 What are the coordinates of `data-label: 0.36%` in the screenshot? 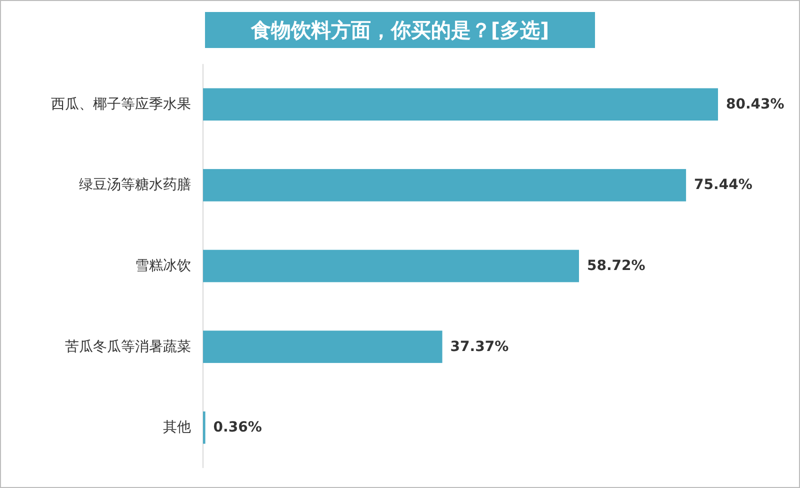 It's located at (237, 428).